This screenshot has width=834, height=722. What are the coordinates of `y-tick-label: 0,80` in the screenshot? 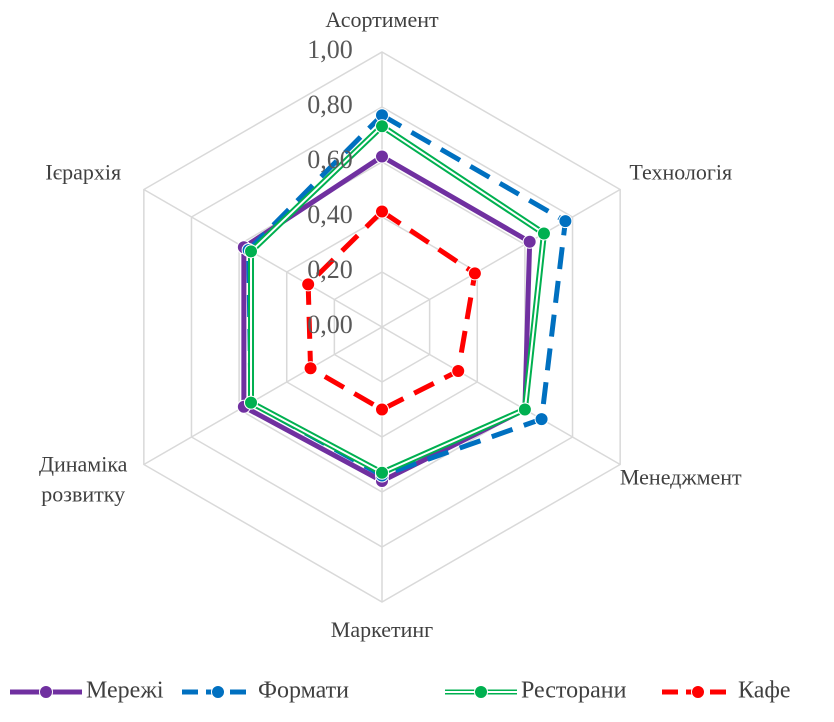 It's located at (330, 104).